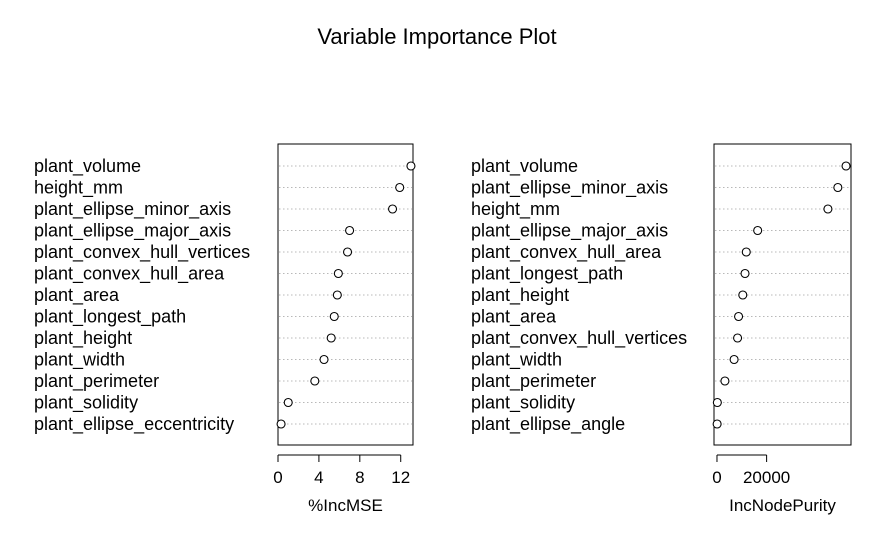 The height and width of the screenshot is (540, 875). Describe the element at coordinates (782, 294) in the screenshot. I see `incnodepurity-plot-frame` at that location.